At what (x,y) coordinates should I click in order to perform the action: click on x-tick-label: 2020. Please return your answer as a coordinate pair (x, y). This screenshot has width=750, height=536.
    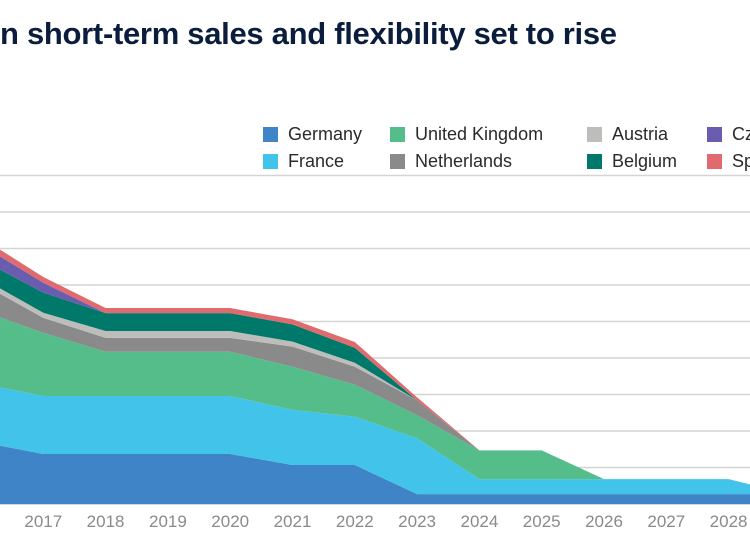
    Looking at the image, I should click on (230, 521).